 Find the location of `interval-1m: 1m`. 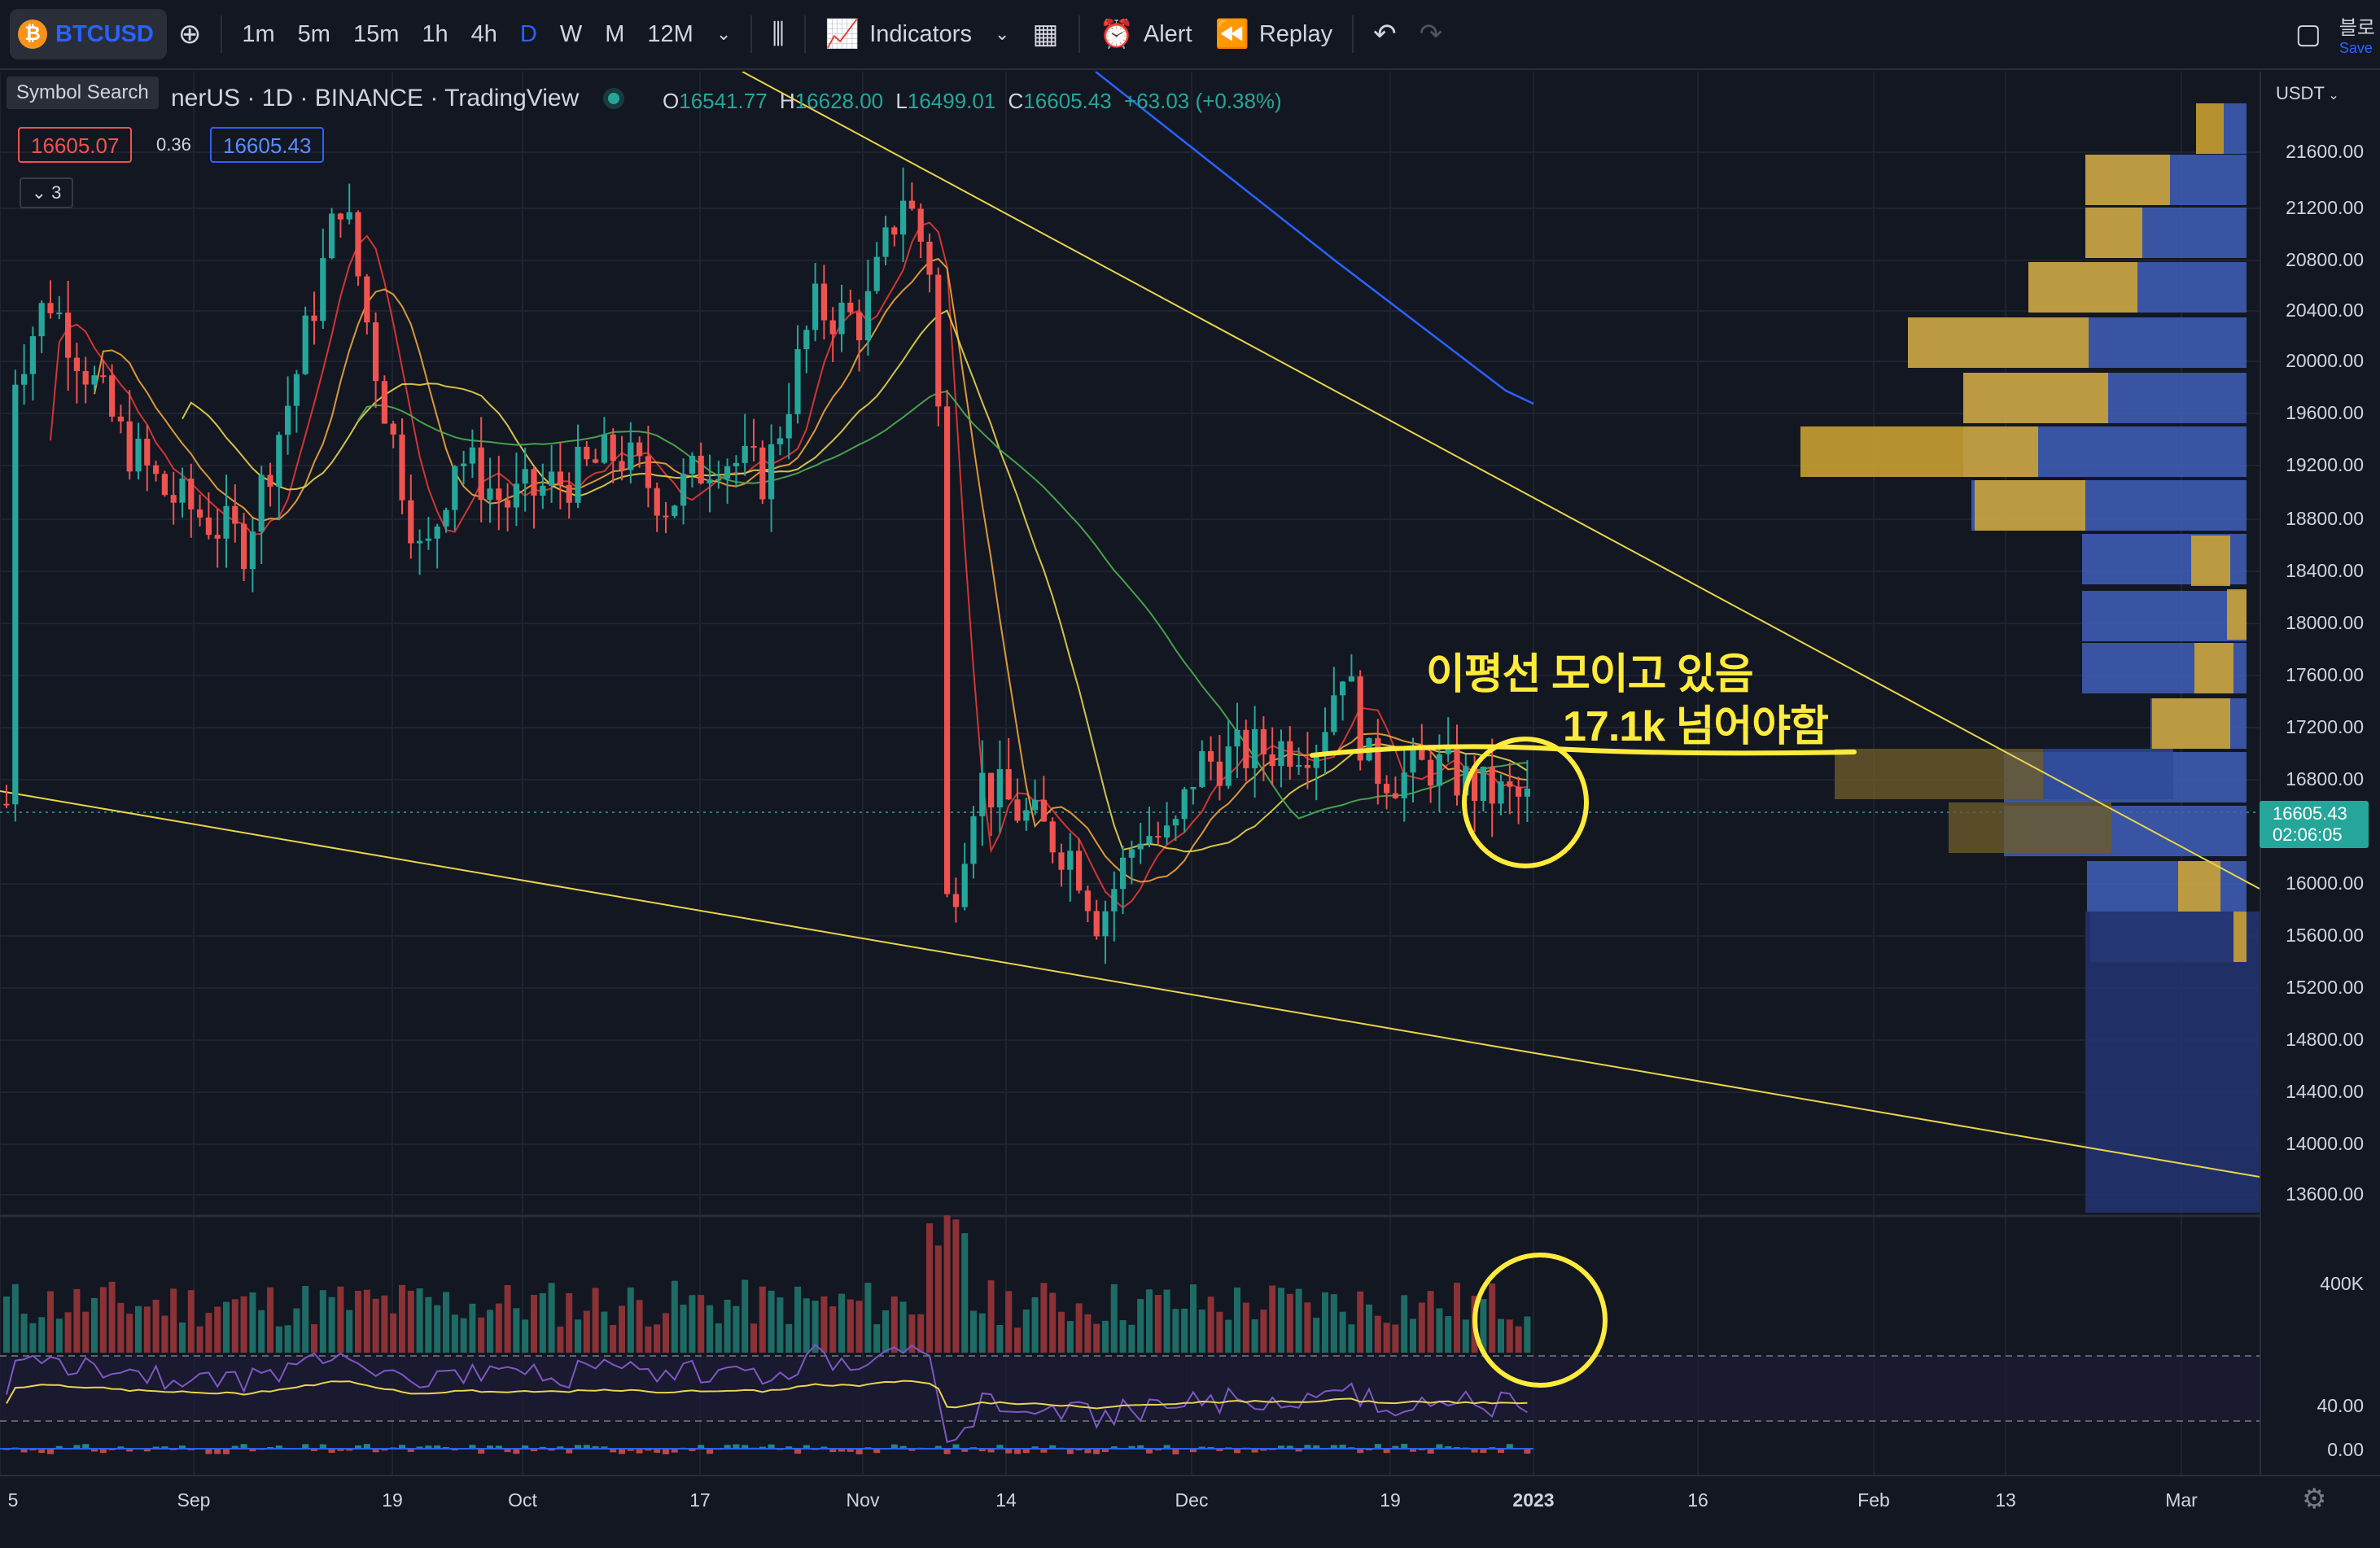

interval-1m: 1m is located at coordinates (258, 33).